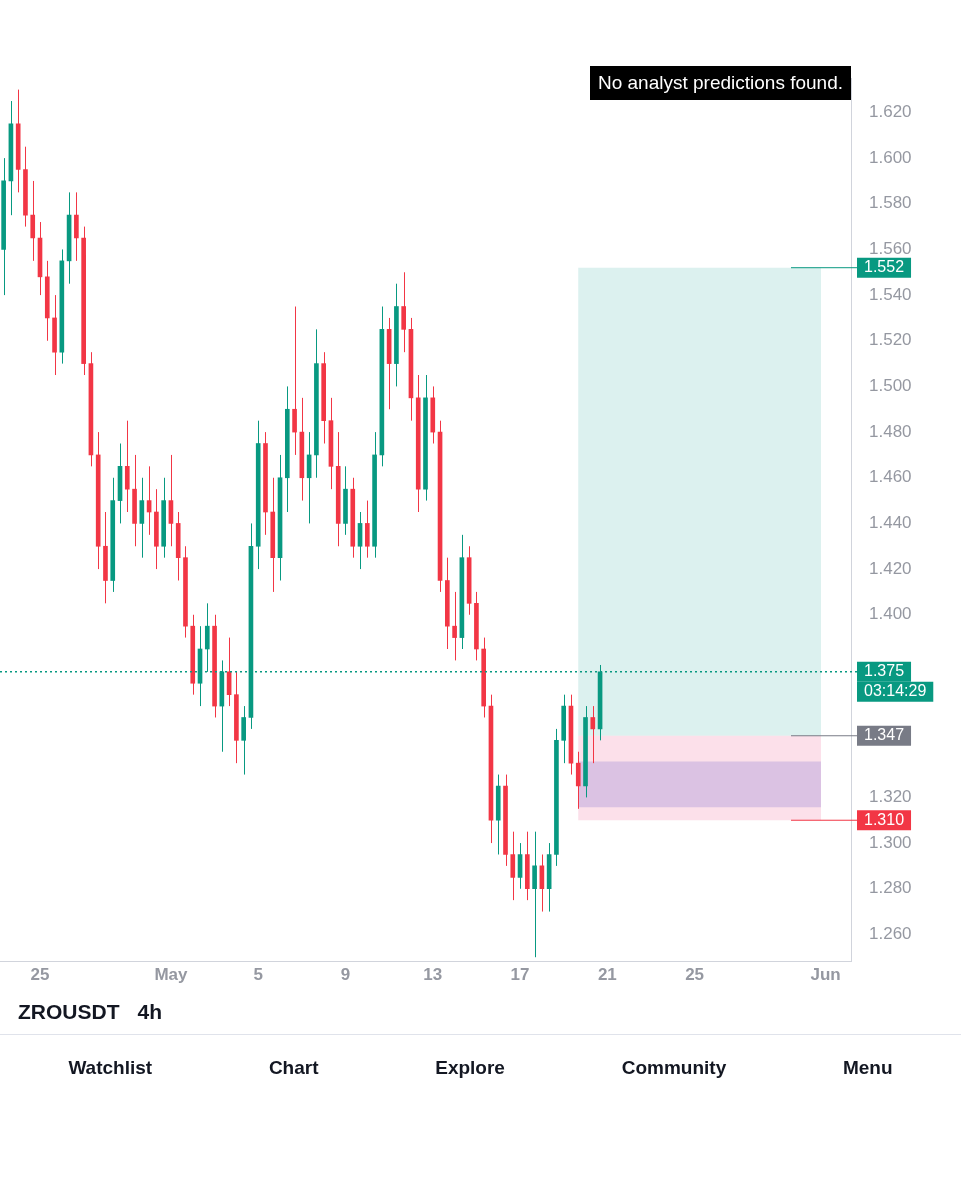 The image size is (961, 1200). Describe the element at coordinates (607, 974) in the screenshot. I see `x-tick-label: 21` at that location.